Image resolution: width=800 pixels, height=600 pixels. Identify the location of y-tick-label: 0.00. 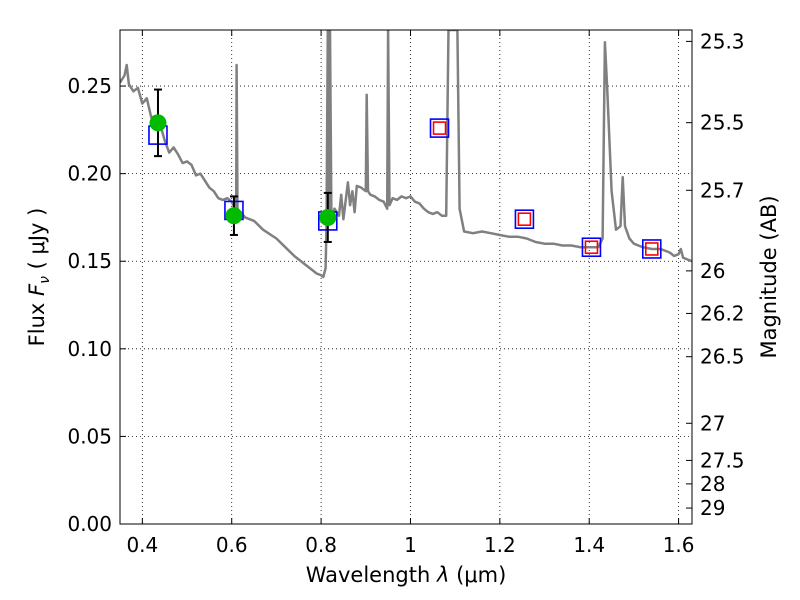
(89, 524).